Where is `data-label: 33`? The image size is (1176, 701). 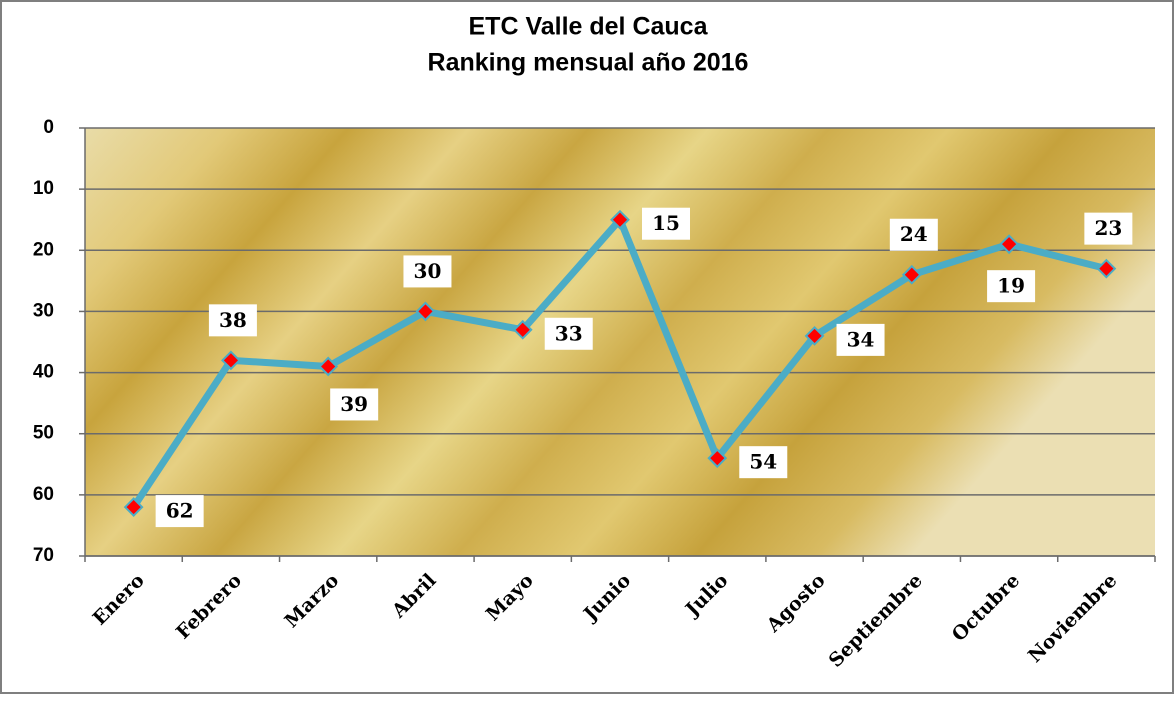 data-label: 33 is located at coordinates (569, 333).